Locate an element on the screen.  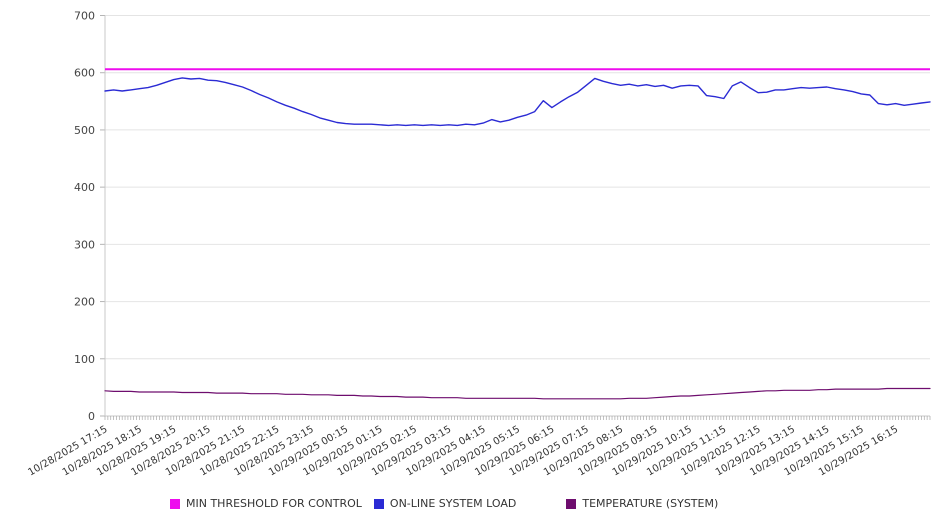
svg-text: 700 is located at coordinates (84, 16).